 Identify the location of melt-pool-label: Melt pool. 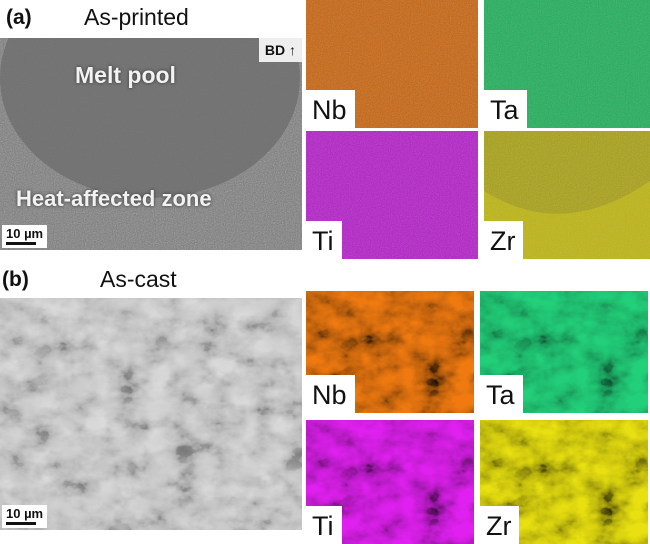
(125, 75).